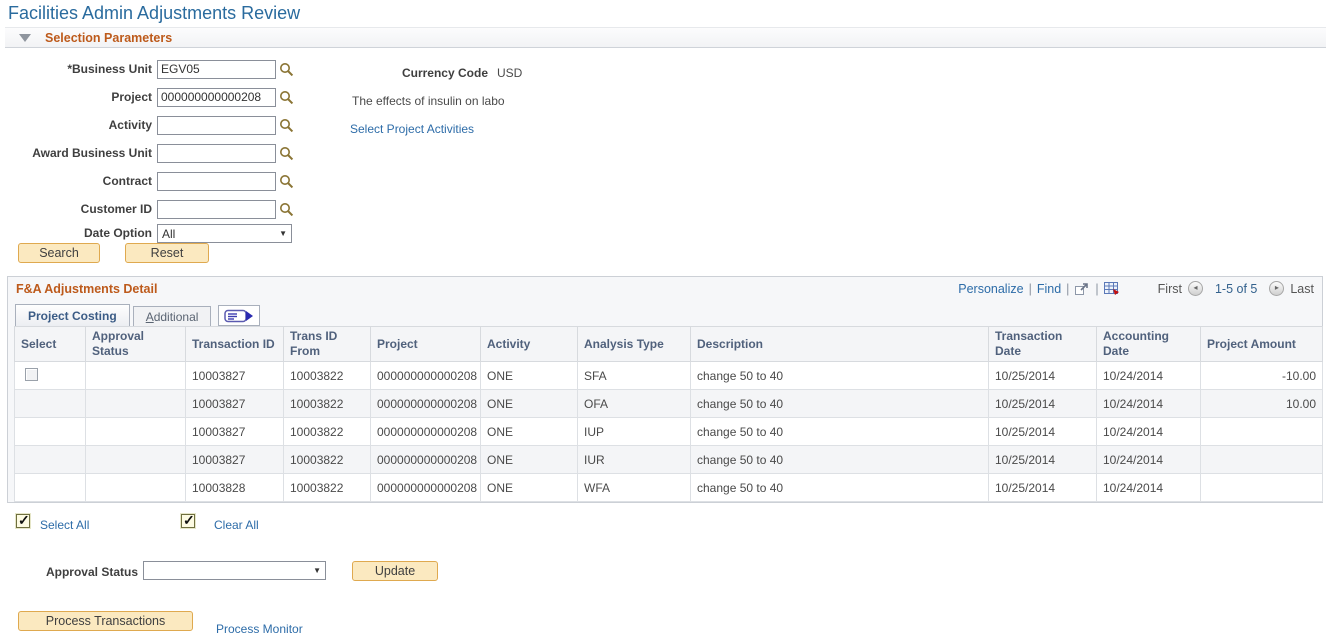 The image size is (1331, 638). I want to click on tab-additional: Additional, so click(172, 316).